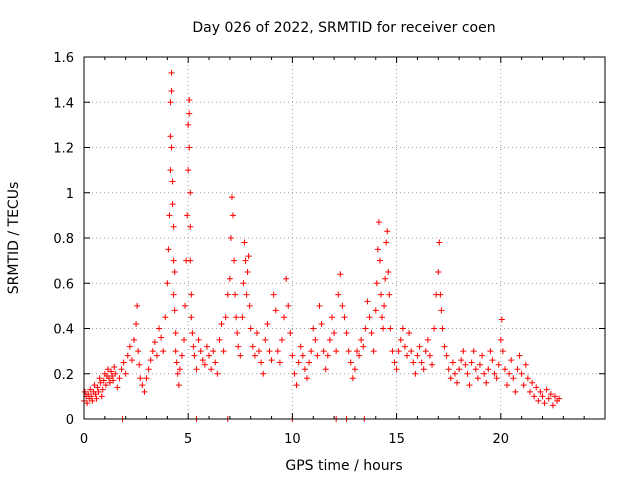 Image resolution: width=640 pixels, height=480 pixels. What do you see at coordinates (63, 375) in the screenshot?
I see `y-tick-label: 0.2` at bounding box center [63, 375].